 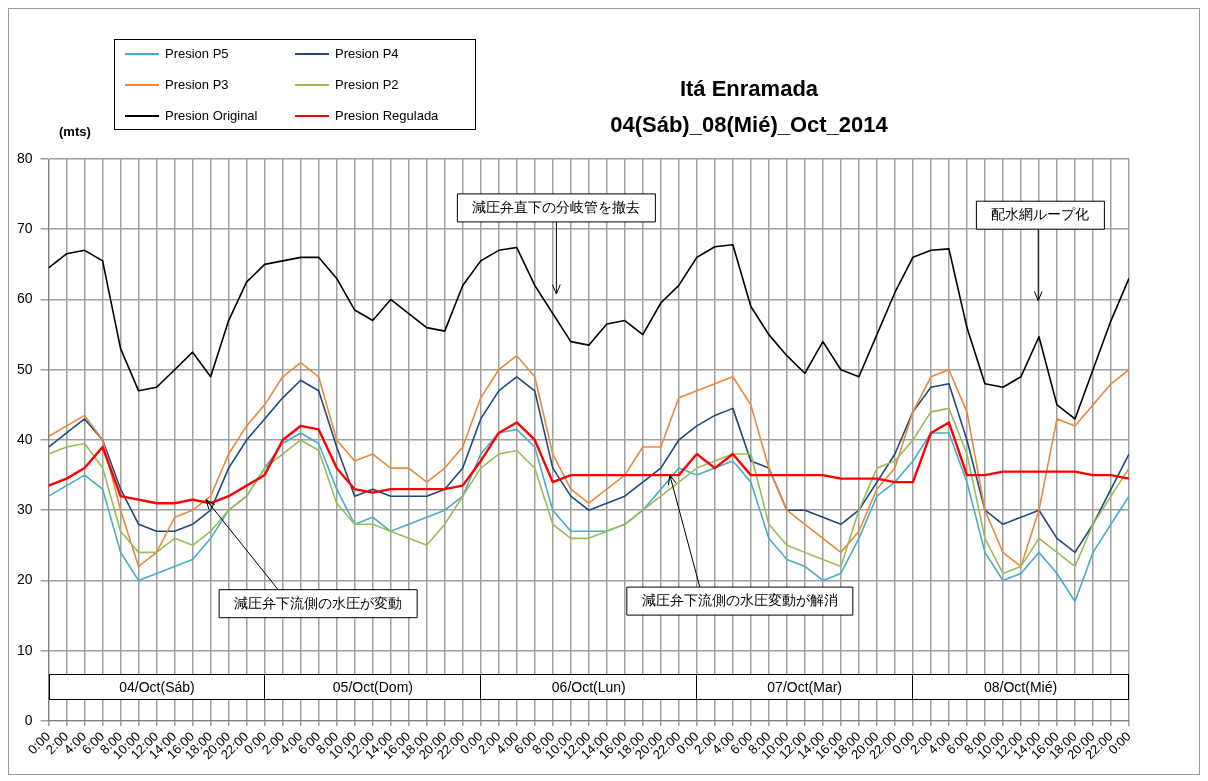 I want to click on y-tick-label: 30, so click(x=24, y=509).